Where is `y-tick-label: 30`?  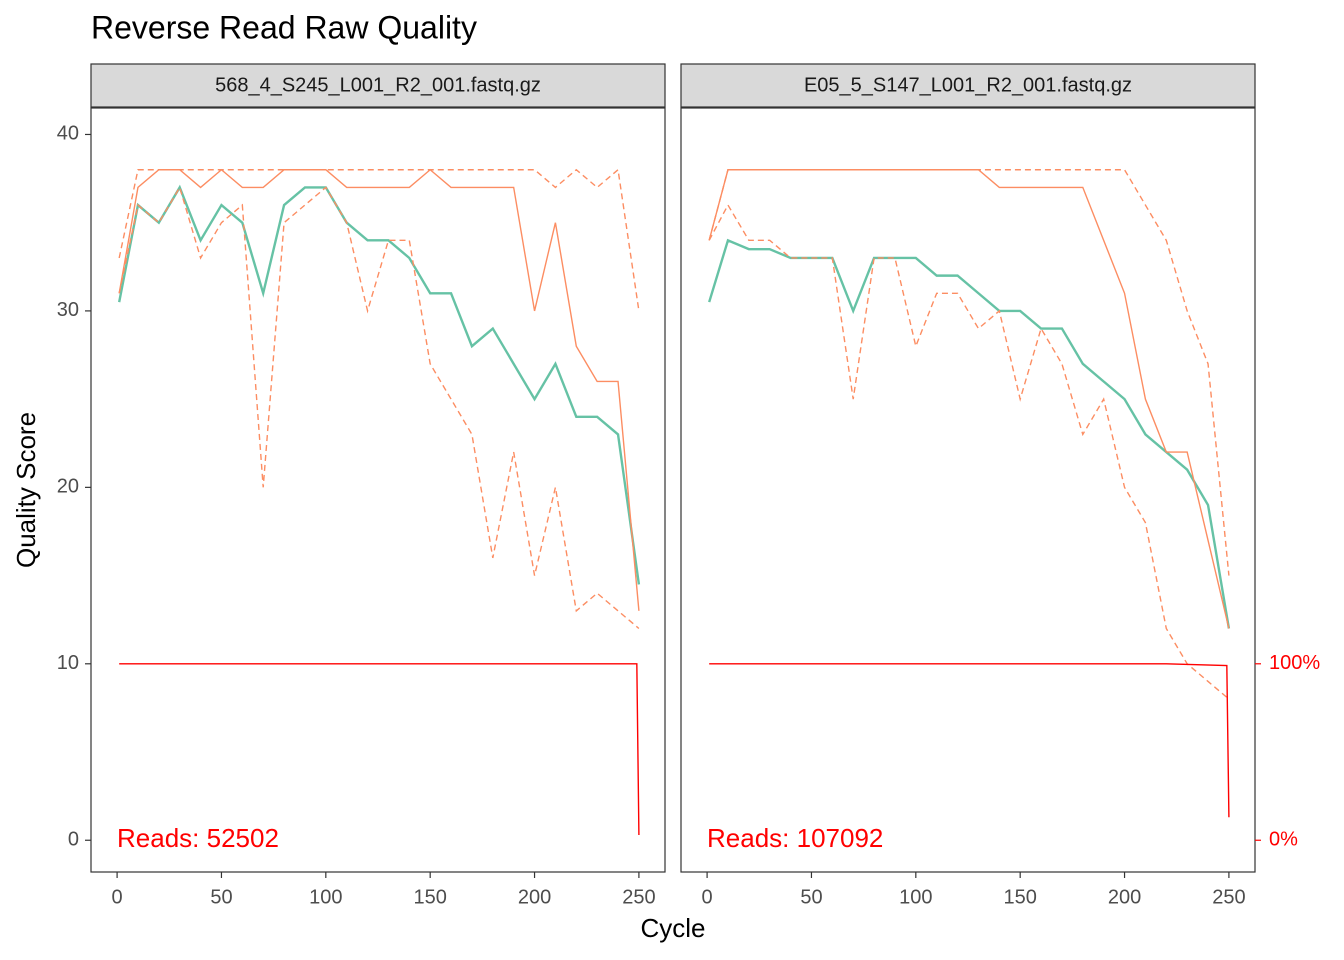 y-tick-label: 30 is located at coordinates (68, 310).